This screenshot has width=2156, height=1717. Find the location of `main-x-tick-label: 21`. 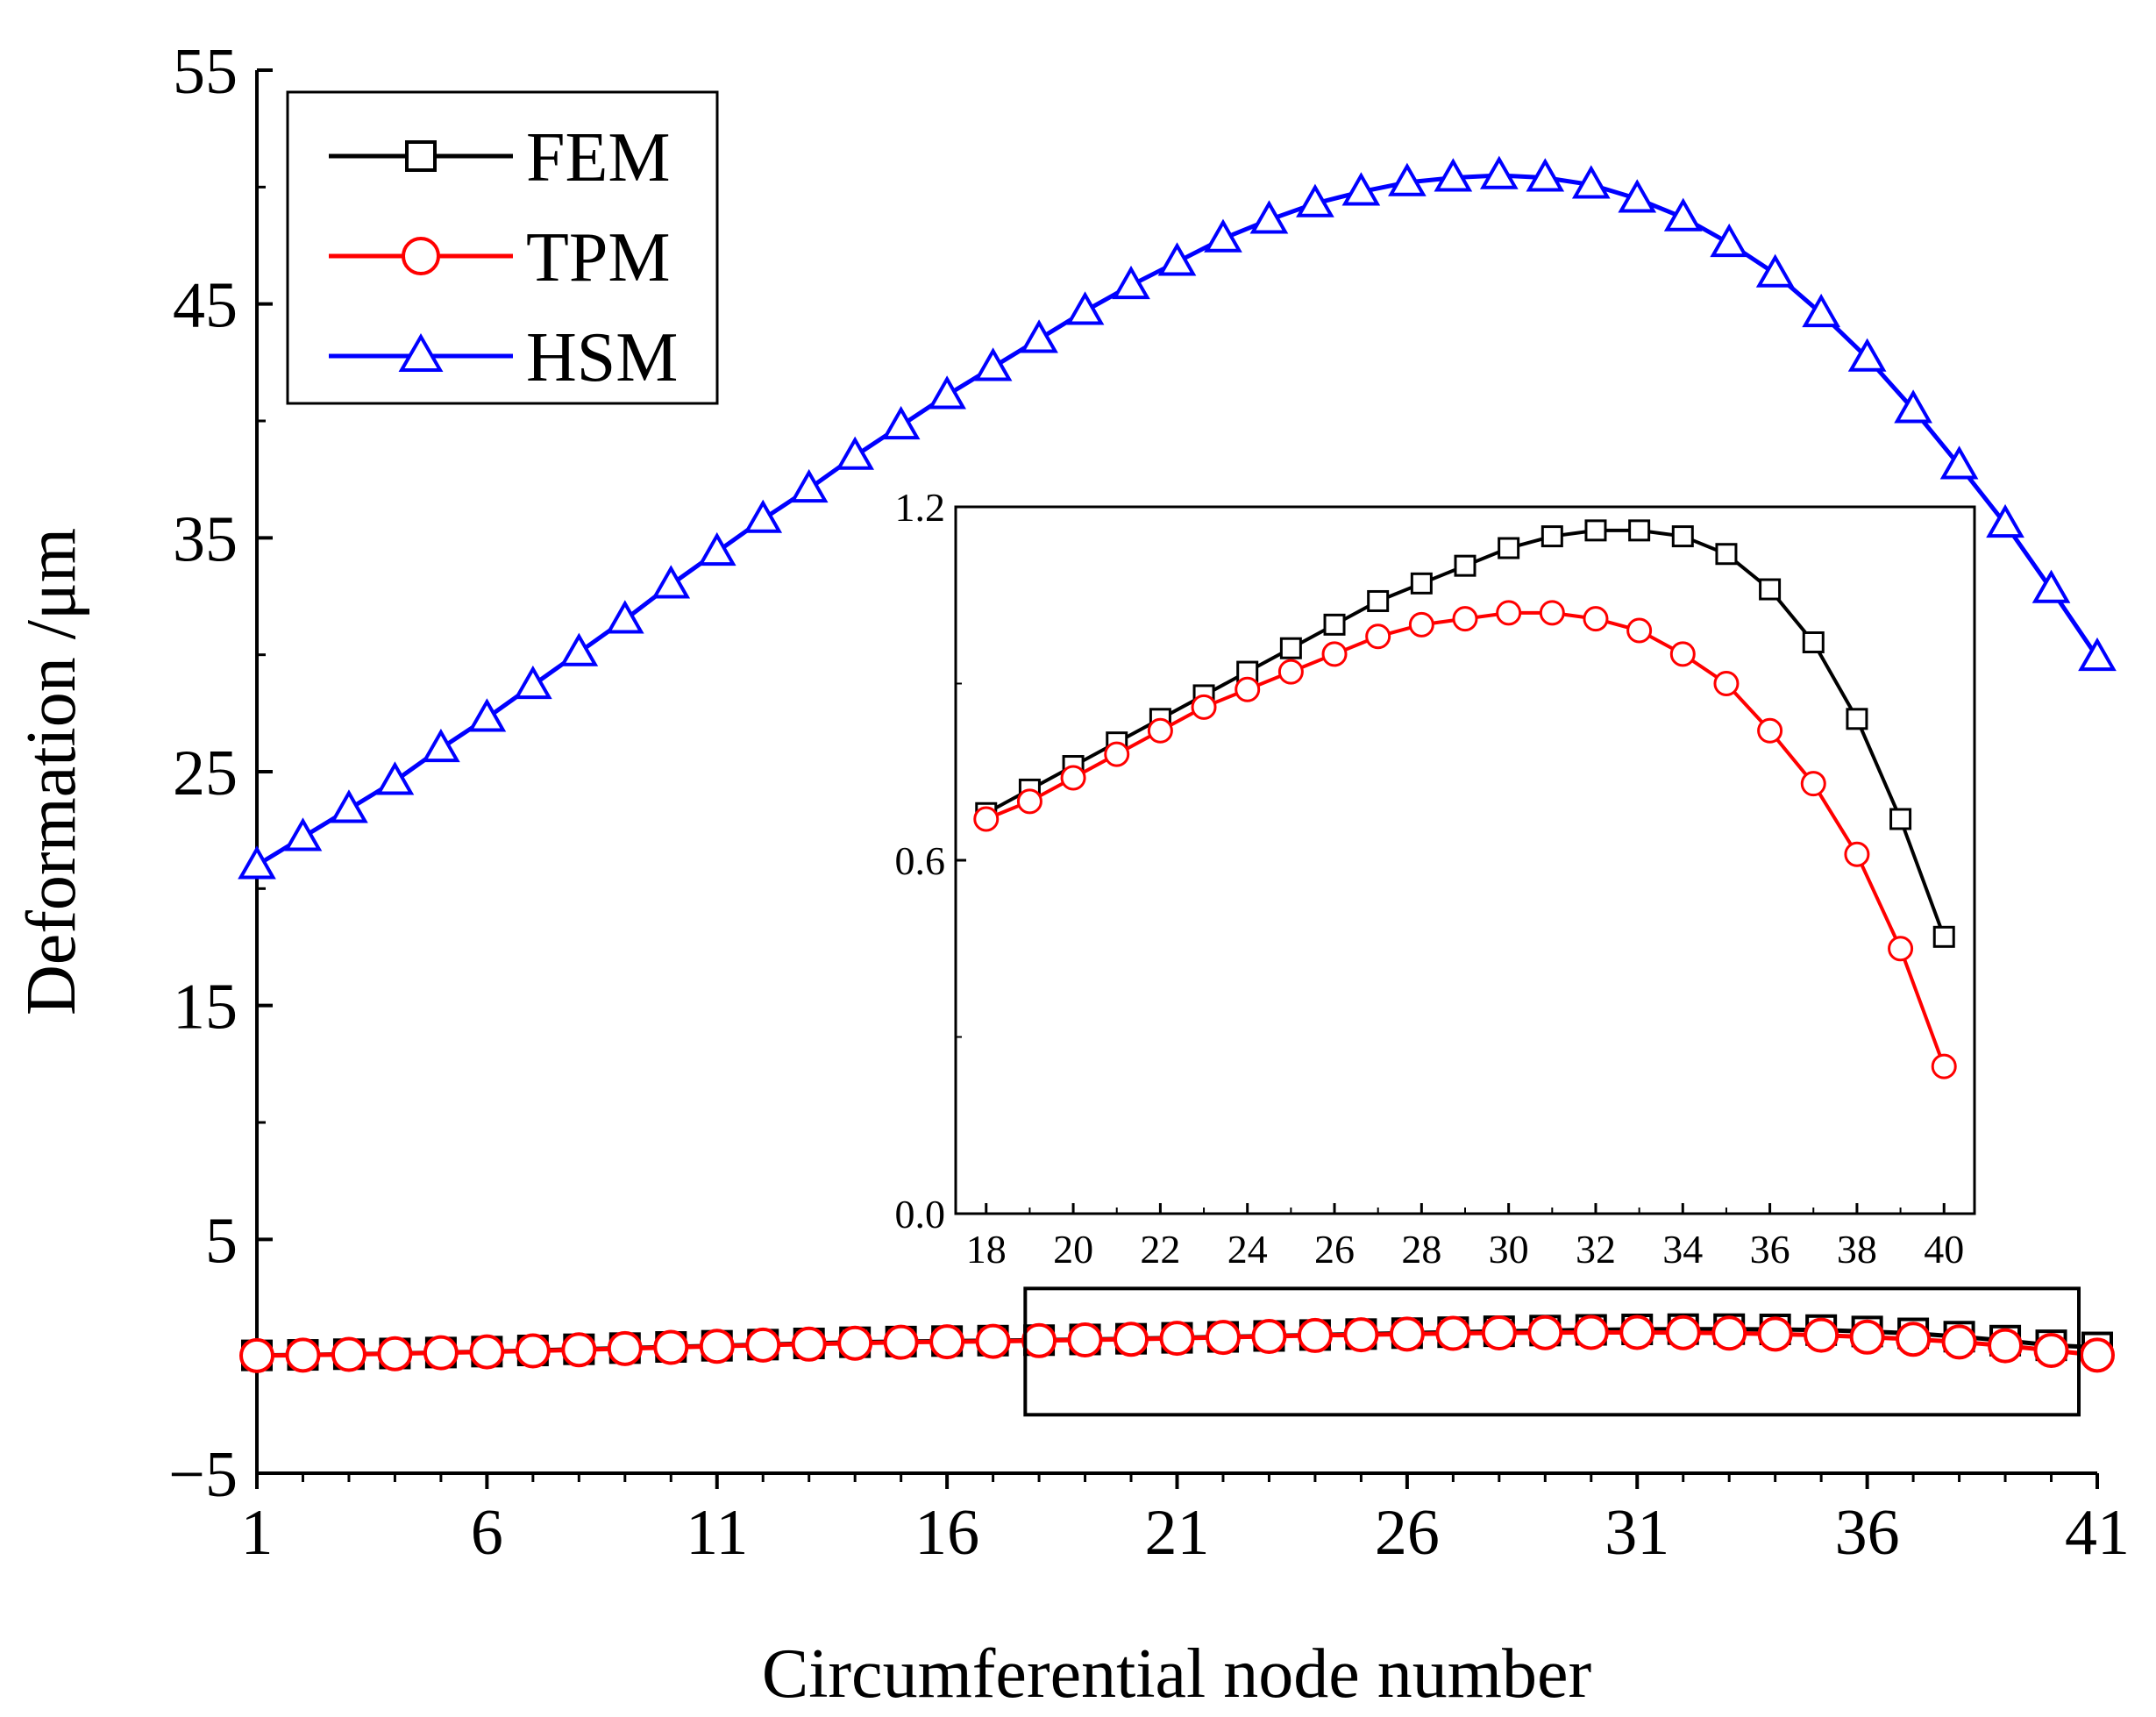

main-x-tick-label: 21 is located at coordinates (1177, 1533).